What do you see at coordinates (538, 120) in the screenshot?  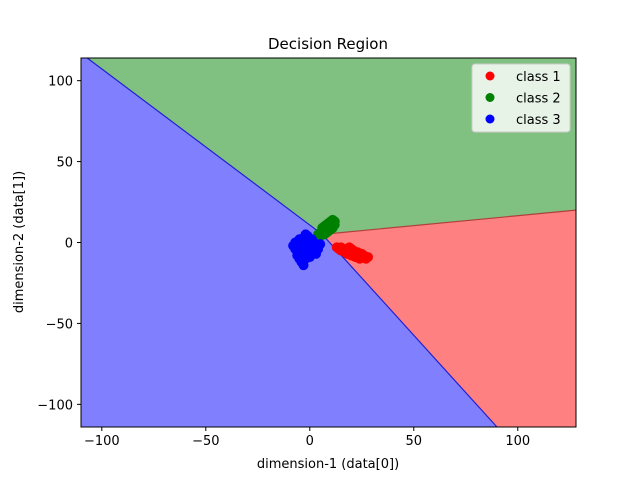 I see `legend-label-class-3: class 3` at bounding box center [538, 120].